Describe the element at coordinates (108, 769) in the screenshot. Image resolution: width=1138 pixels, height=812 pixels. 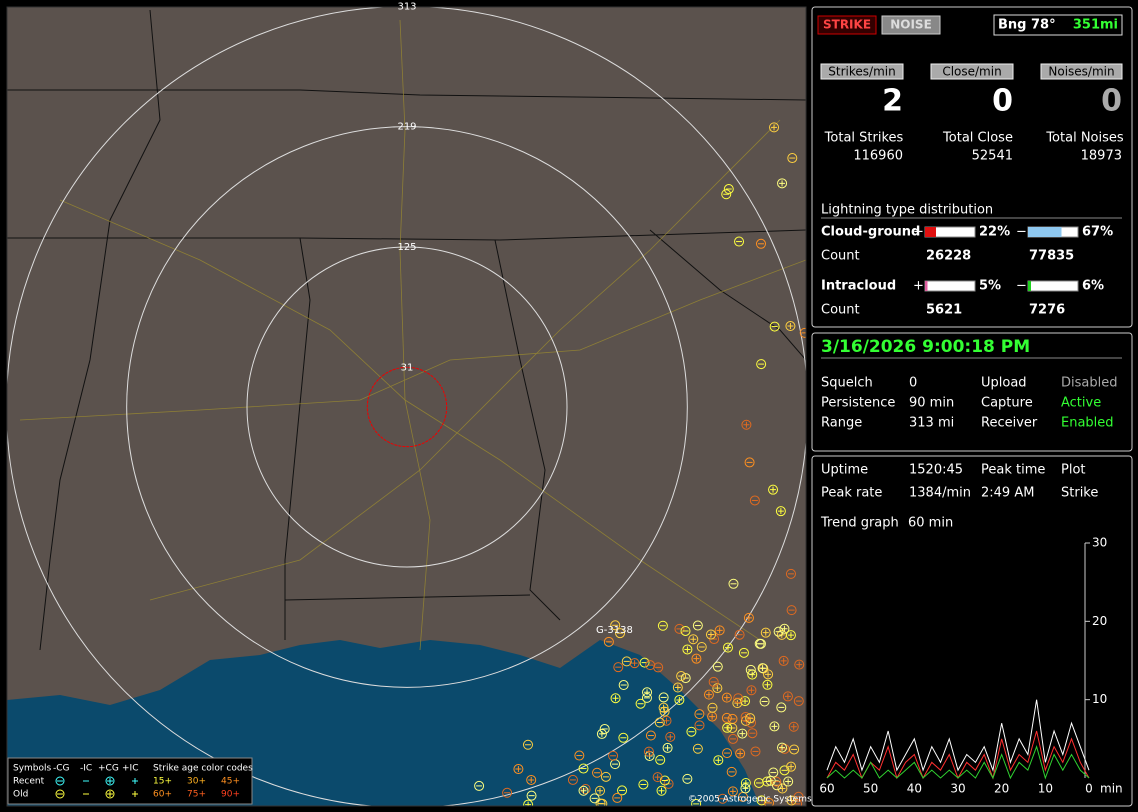
I see `legend-type: +CG` at that location.